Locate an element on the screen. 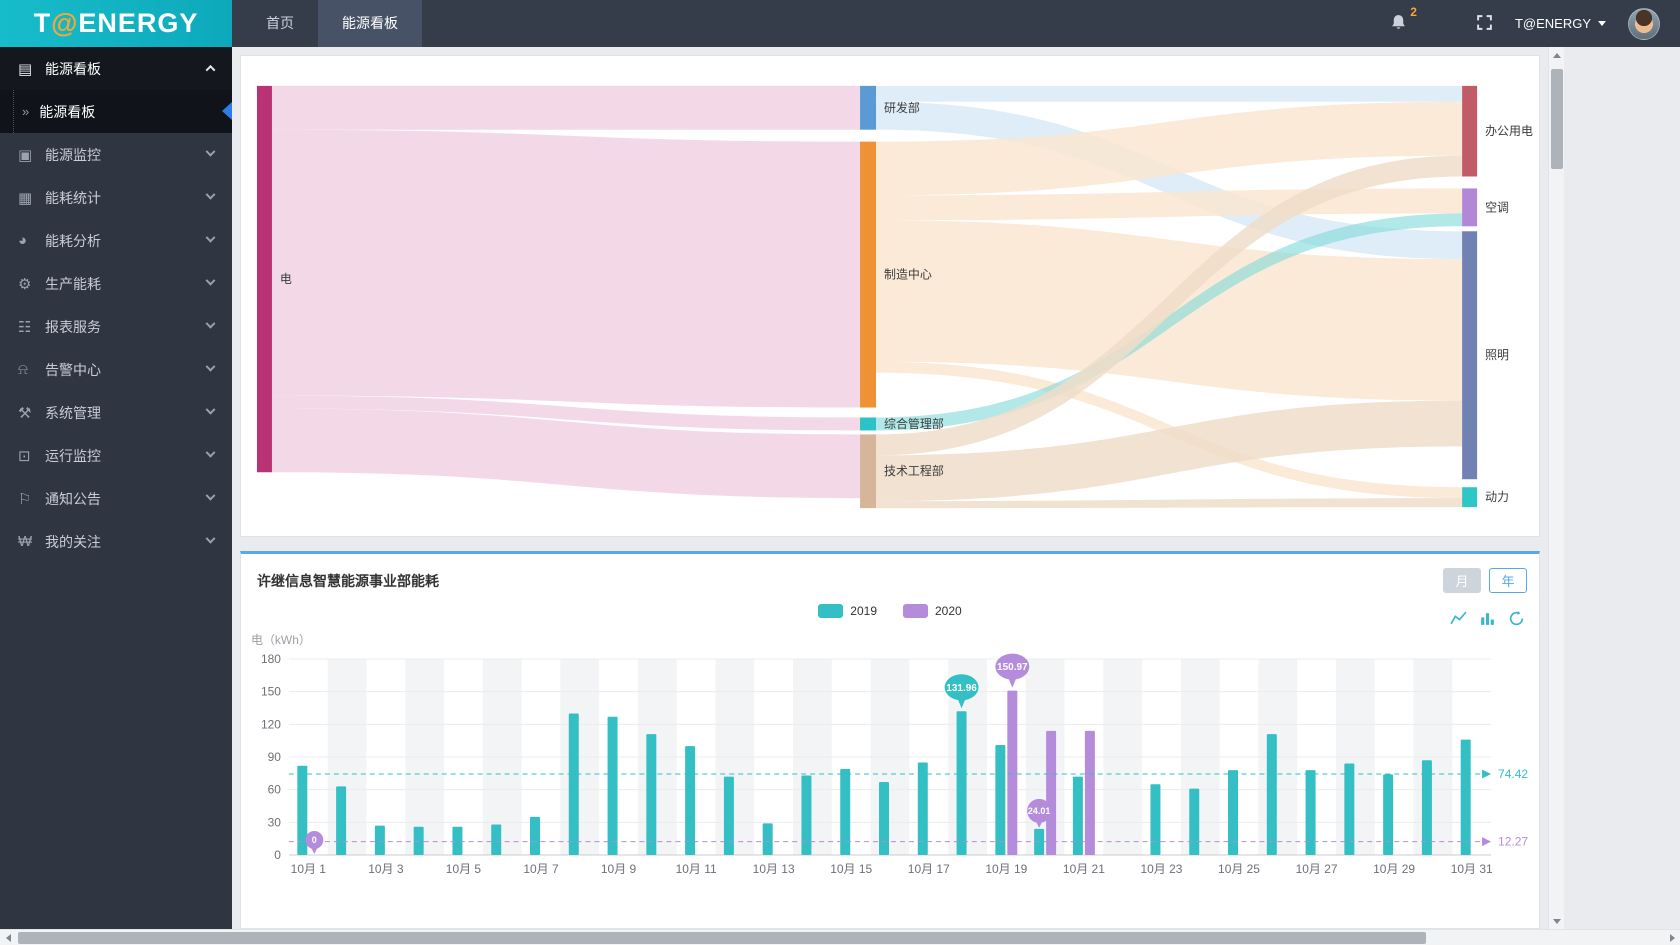 This screenshot has width=1680, height=945. sidebar-item-energy-dashboard: ▤ 能源看板 is located at coordinates (116, 68).